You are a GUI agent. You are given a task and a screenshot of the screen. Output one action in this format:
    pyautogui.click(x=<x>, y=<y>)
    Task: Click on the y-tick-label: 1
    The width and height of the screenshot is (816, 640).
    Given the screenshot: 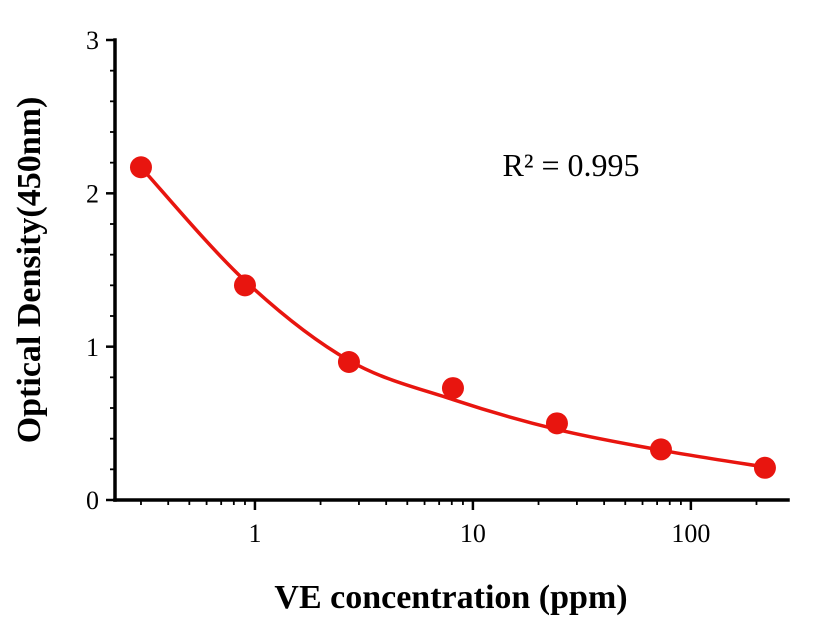 What is the action you would take?
    pyautogui.click(x=92, y=347)
    